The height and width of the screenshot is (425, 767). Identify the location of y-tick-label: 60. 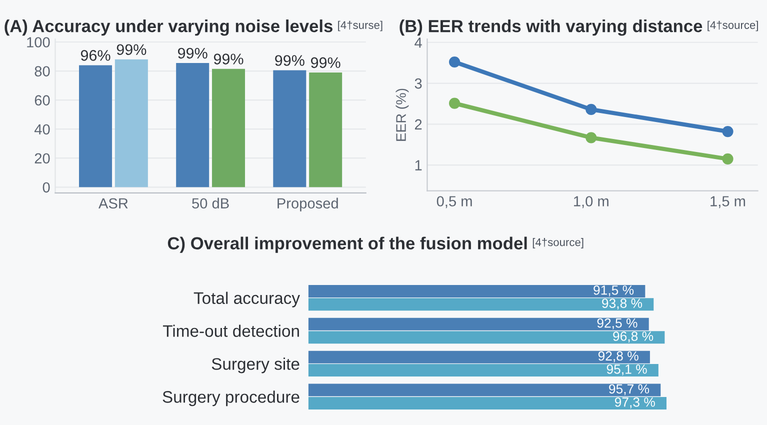
(42, 100).